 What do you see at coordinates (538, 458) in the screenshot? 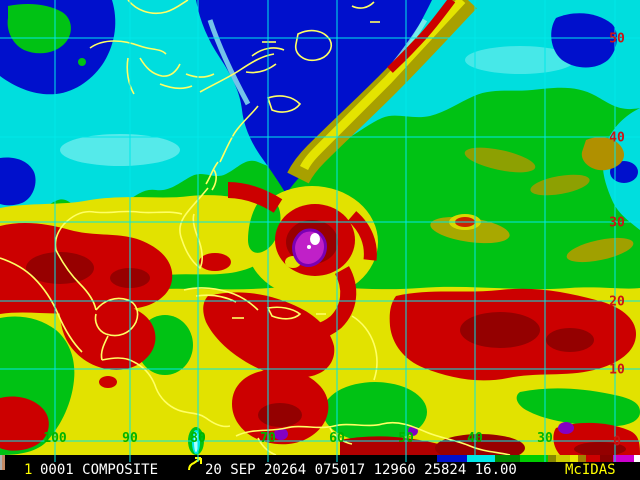
I see `enhancement-colorbar` at bounding box center [538, 458].